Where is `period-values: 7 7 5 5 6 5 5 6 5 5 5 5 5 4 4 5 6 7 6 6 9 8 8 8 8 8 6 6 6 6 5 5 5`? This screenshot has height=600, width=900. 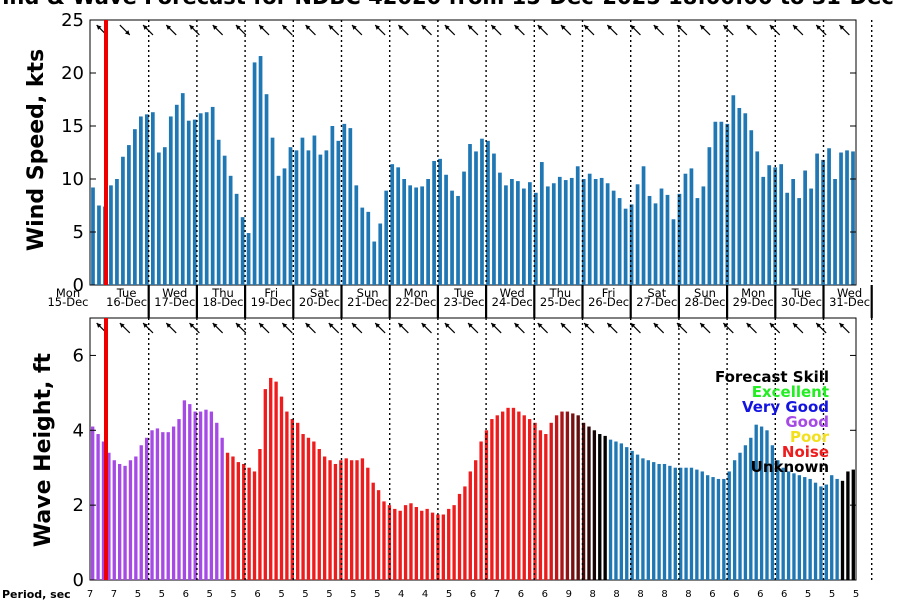
period-values: 7 7 5 5 6 5 5 6 5 5 5 5 5 4 4 5 6 7 6 6 9 8 8 8 8 8 6 6 6 6 5 5 5 is located at coordinates (473, 594).